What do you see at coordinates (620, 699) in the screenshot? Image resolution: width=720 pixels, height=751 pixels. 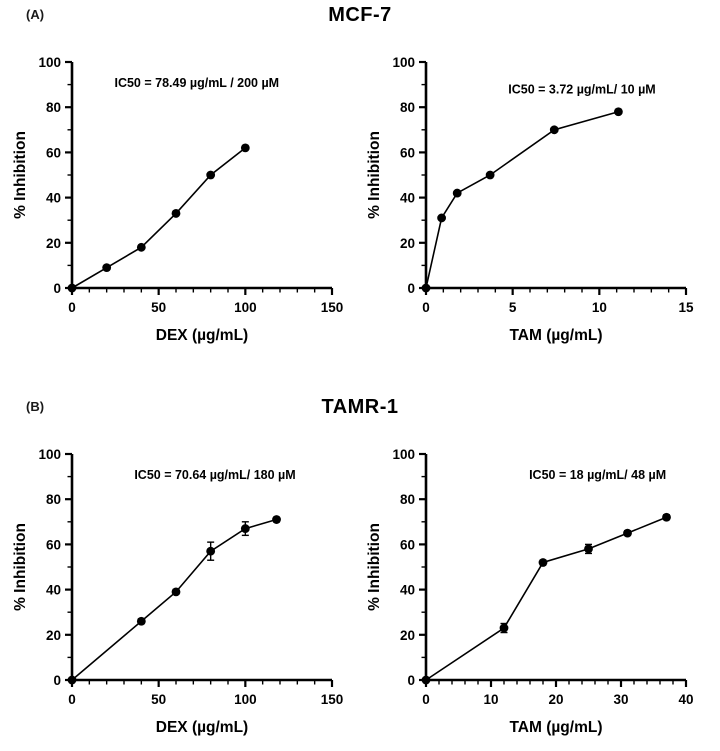 I see `svg-text: 30` at bounding box center [620, 699].